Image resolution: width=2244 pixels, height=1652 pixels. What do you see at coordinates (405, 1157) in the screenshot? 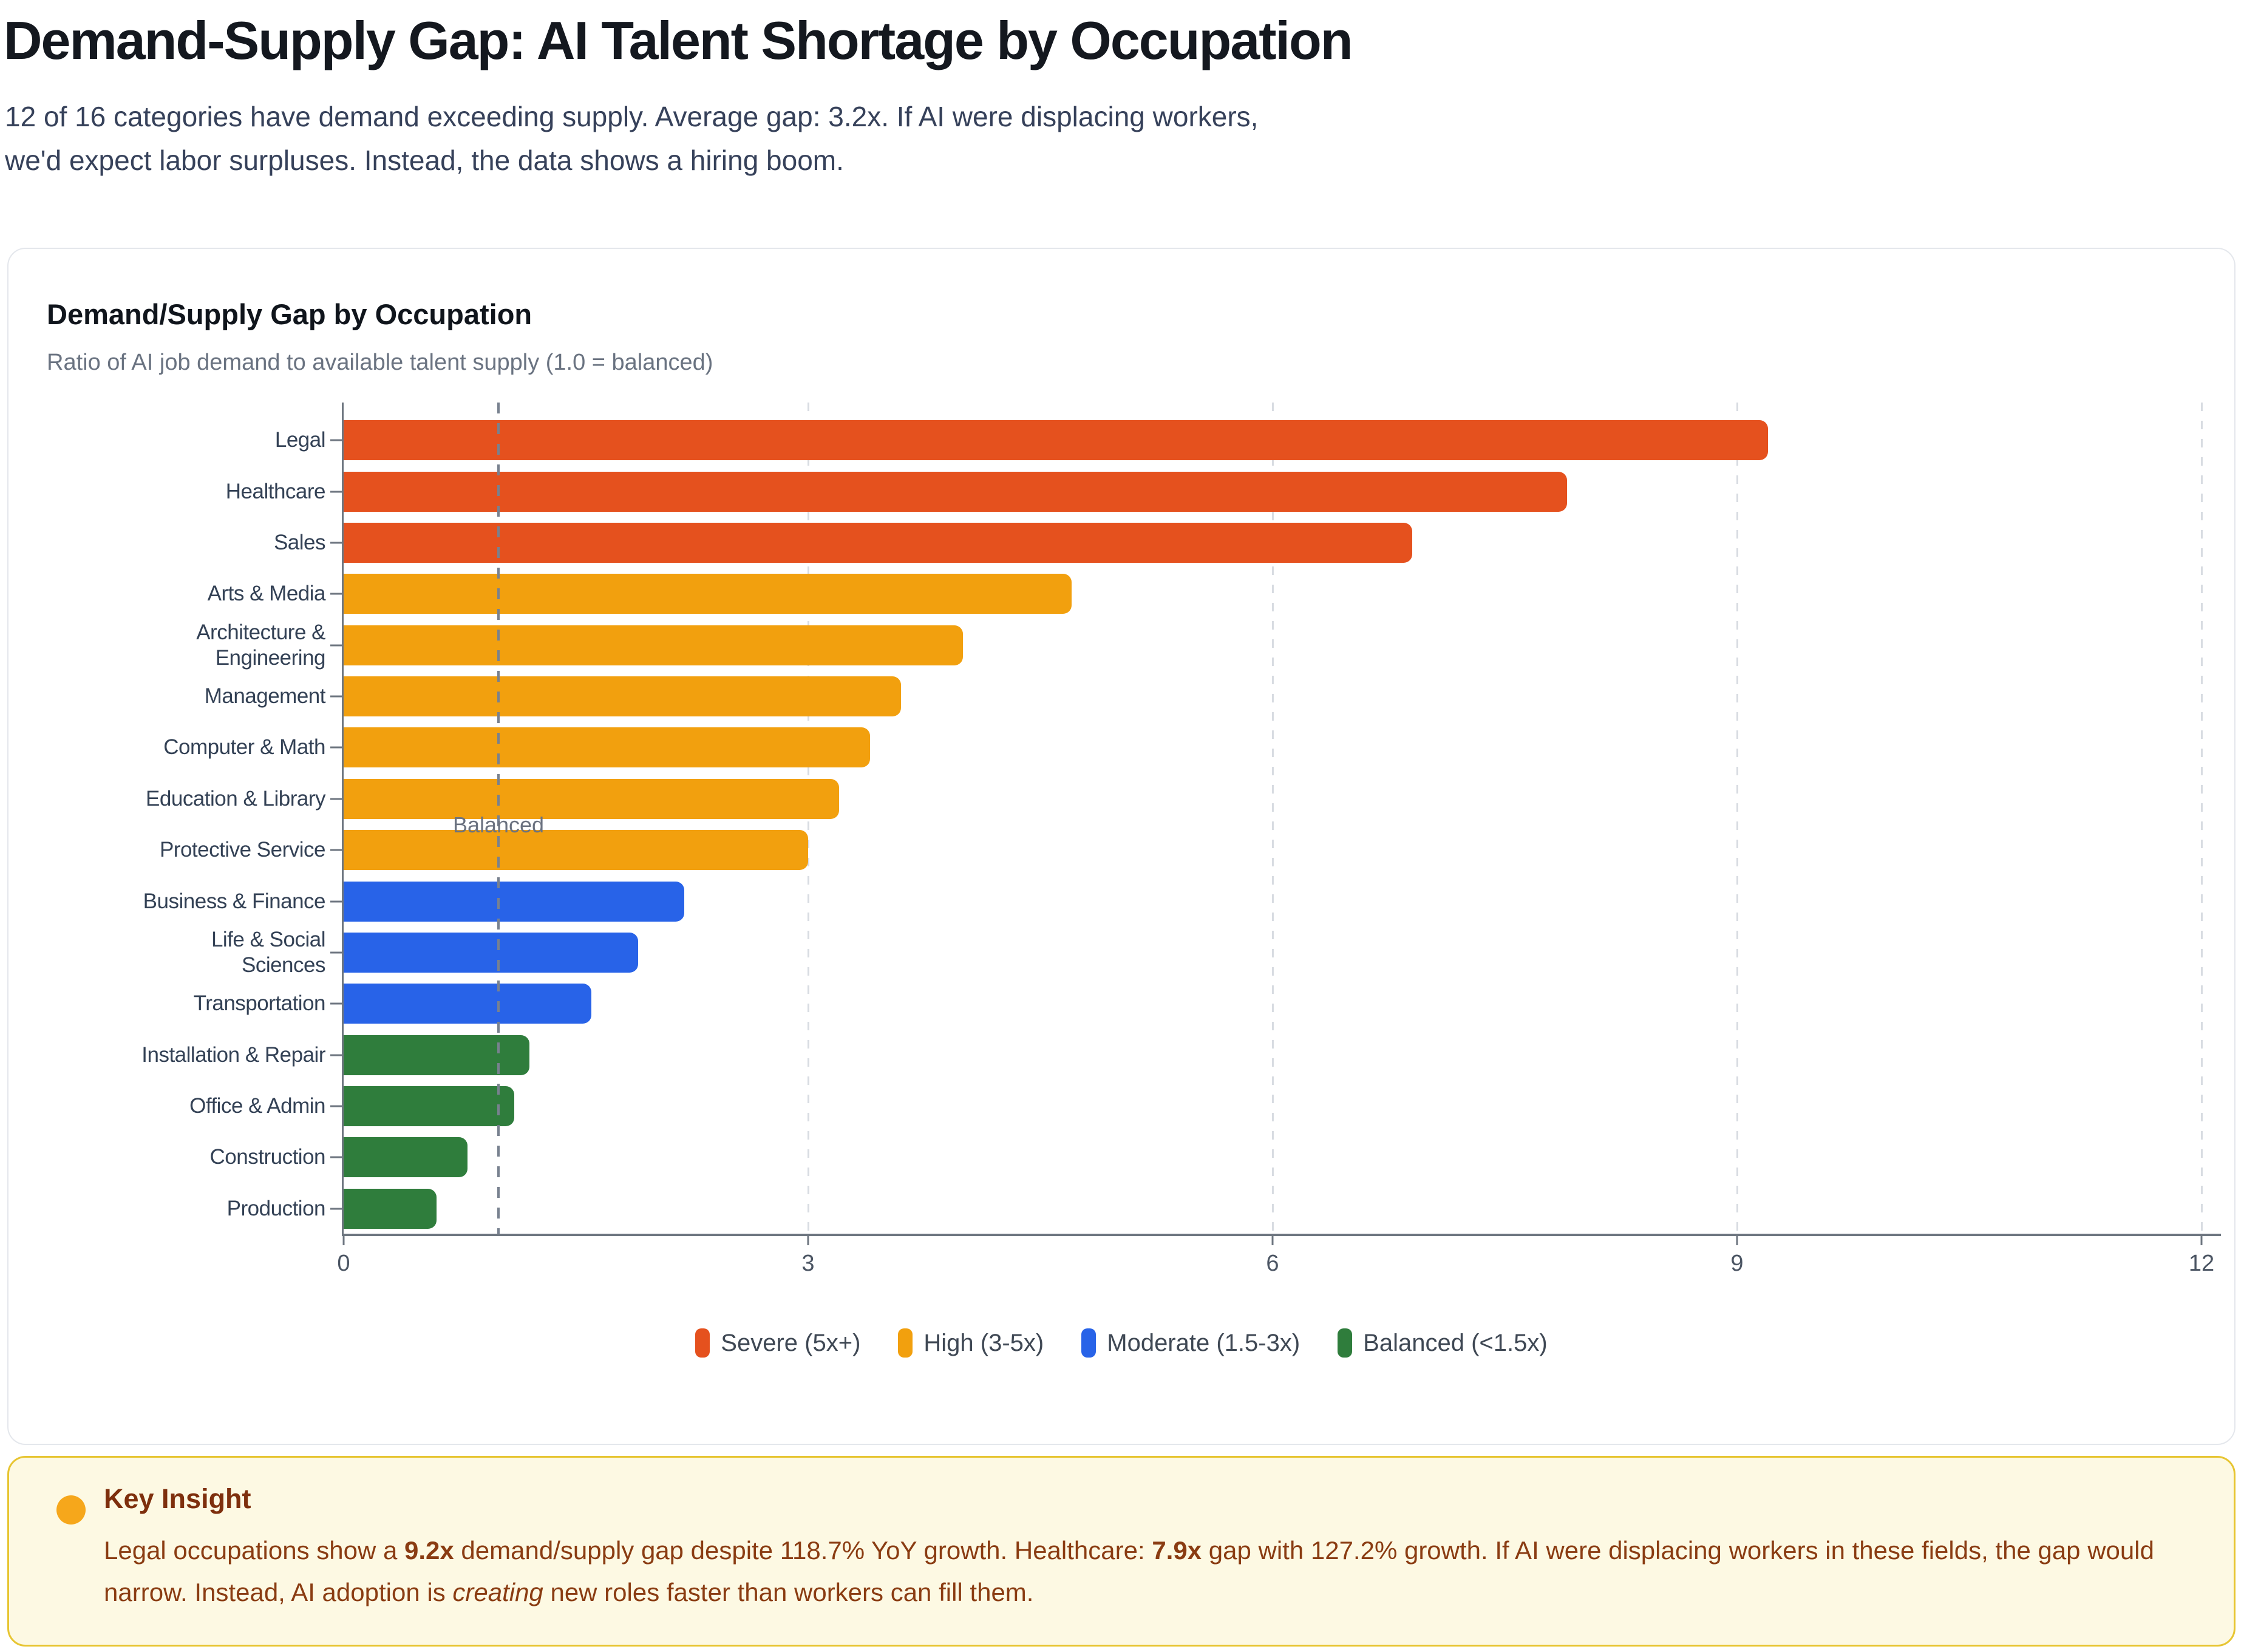
I see `bar-construction` at bounding box center [405, 1157].